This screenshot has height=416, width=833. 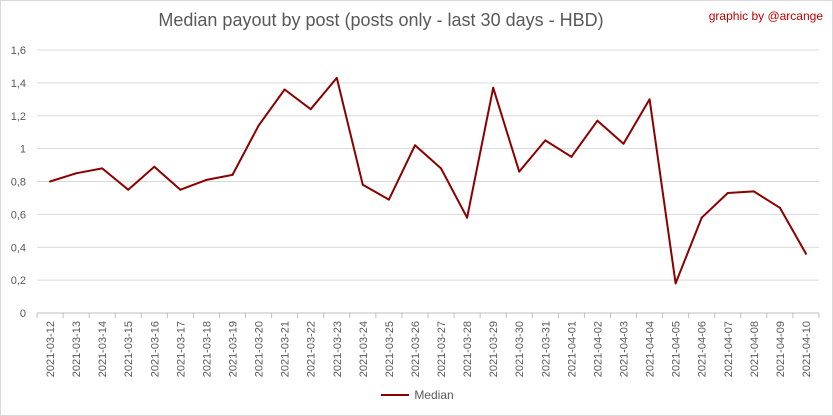 What do you see at coordinates (572, 349) in the screenshot?
I see `x-tick-label: 2021-04-01` at bounding box center [572, 349].